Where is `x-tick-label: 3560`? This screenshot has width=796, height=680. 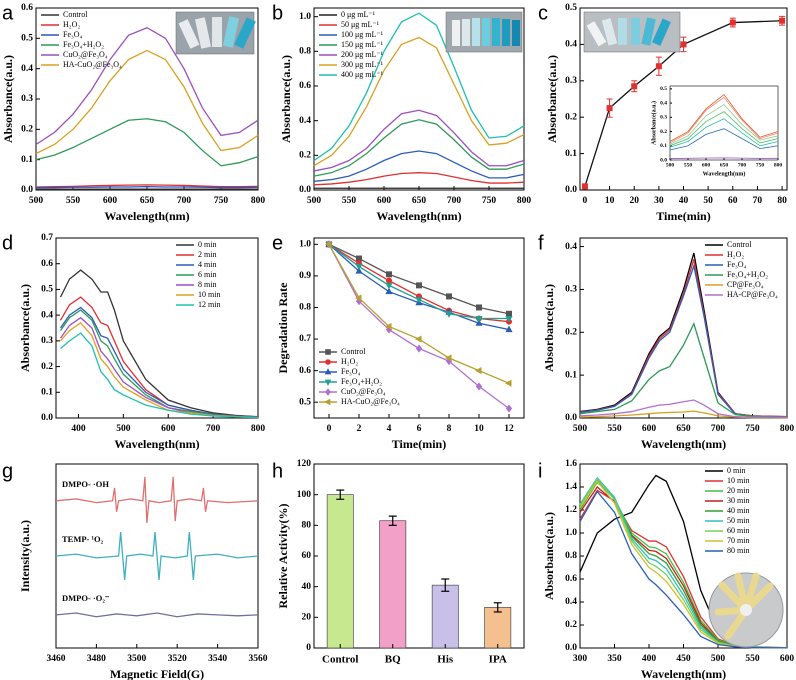 x-tick-label: 3560 is located at coordinates (258, 659).